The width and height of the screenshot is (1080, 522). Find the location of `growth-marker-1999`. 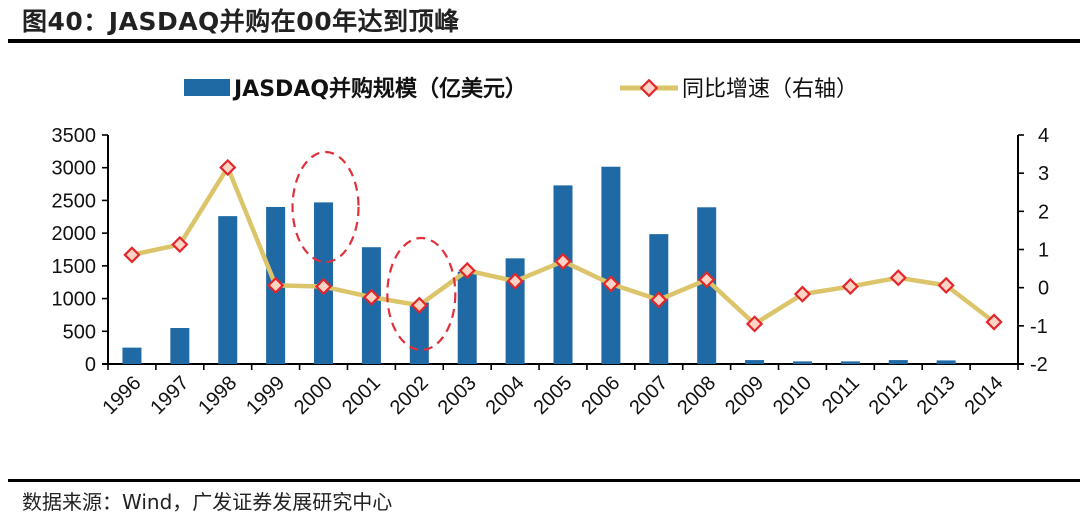

growth-marker-1999 is located at coordinates (276, 285).